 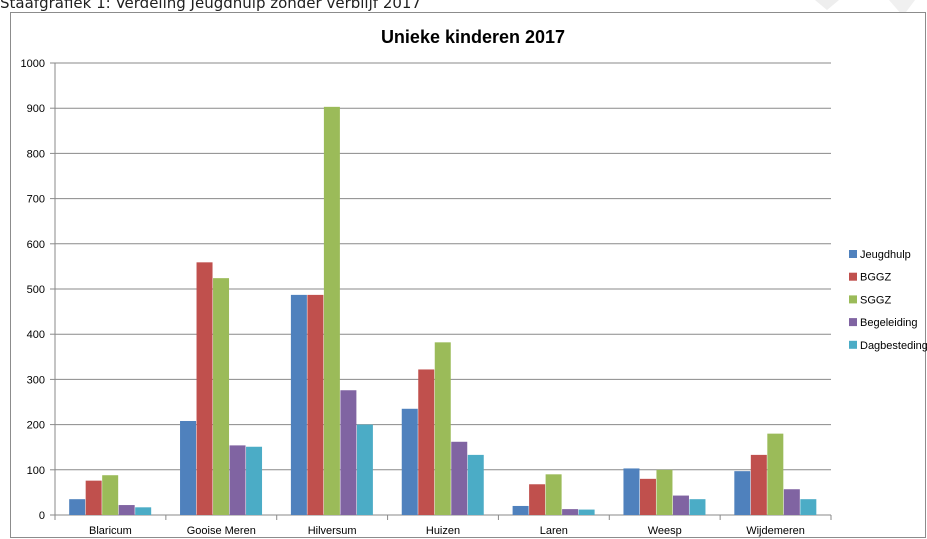 What do you see at coordinates (853, 344) in the screenshot?
I see `legend-swatch-dagbesteding` at bounding box center [853, 344].